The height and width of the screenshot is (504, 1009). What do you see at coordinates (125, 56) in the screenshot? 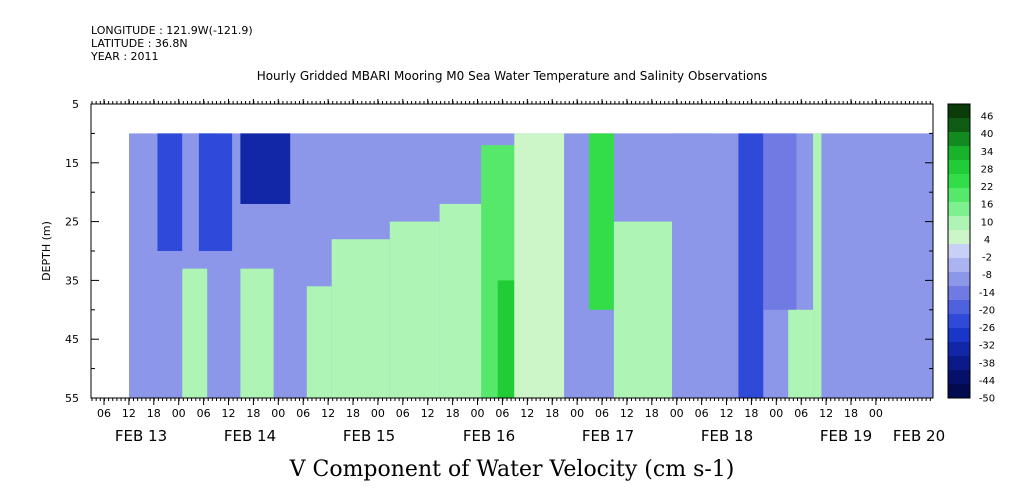
I see `year-label: YEAR : 2011` at bounding box center [125, 56].